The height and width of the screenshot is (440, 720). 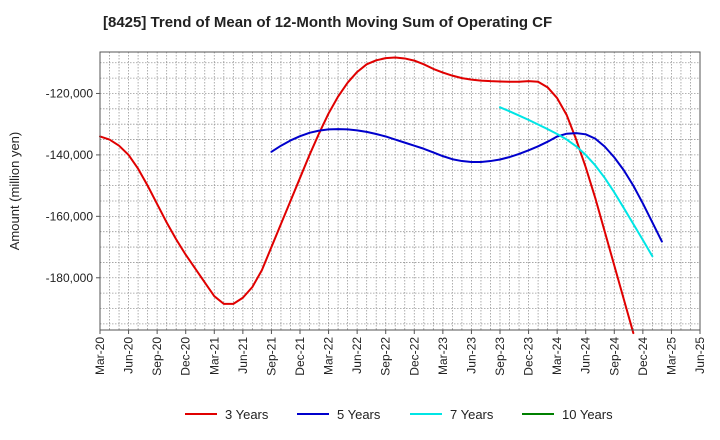 I want to click on x-tick-label: Mar-25, so click(x=671, y=356).